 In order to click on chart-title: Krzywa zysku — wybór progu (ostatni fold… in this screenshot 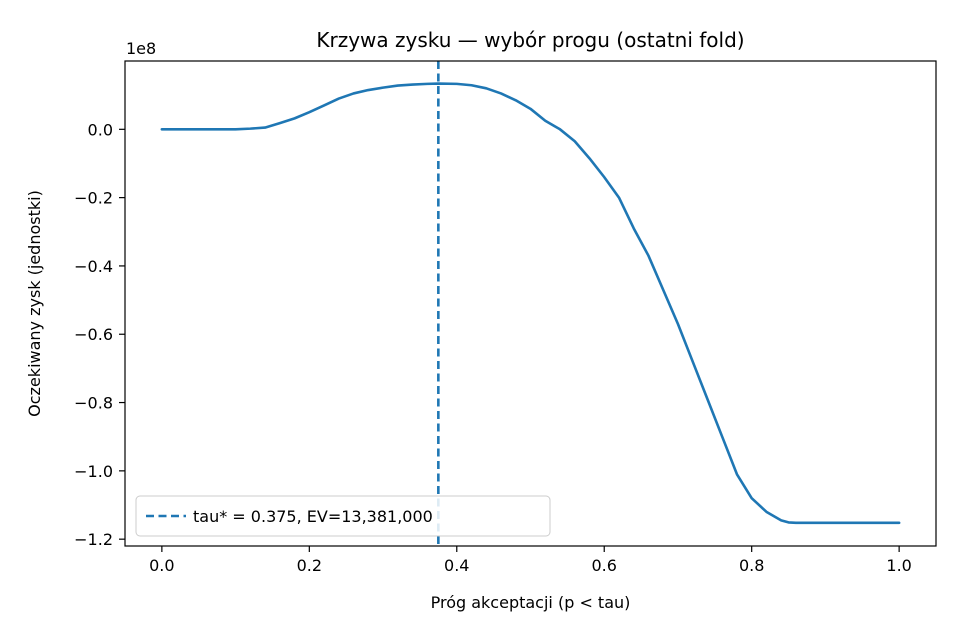, I will do `click(530, 40)`.